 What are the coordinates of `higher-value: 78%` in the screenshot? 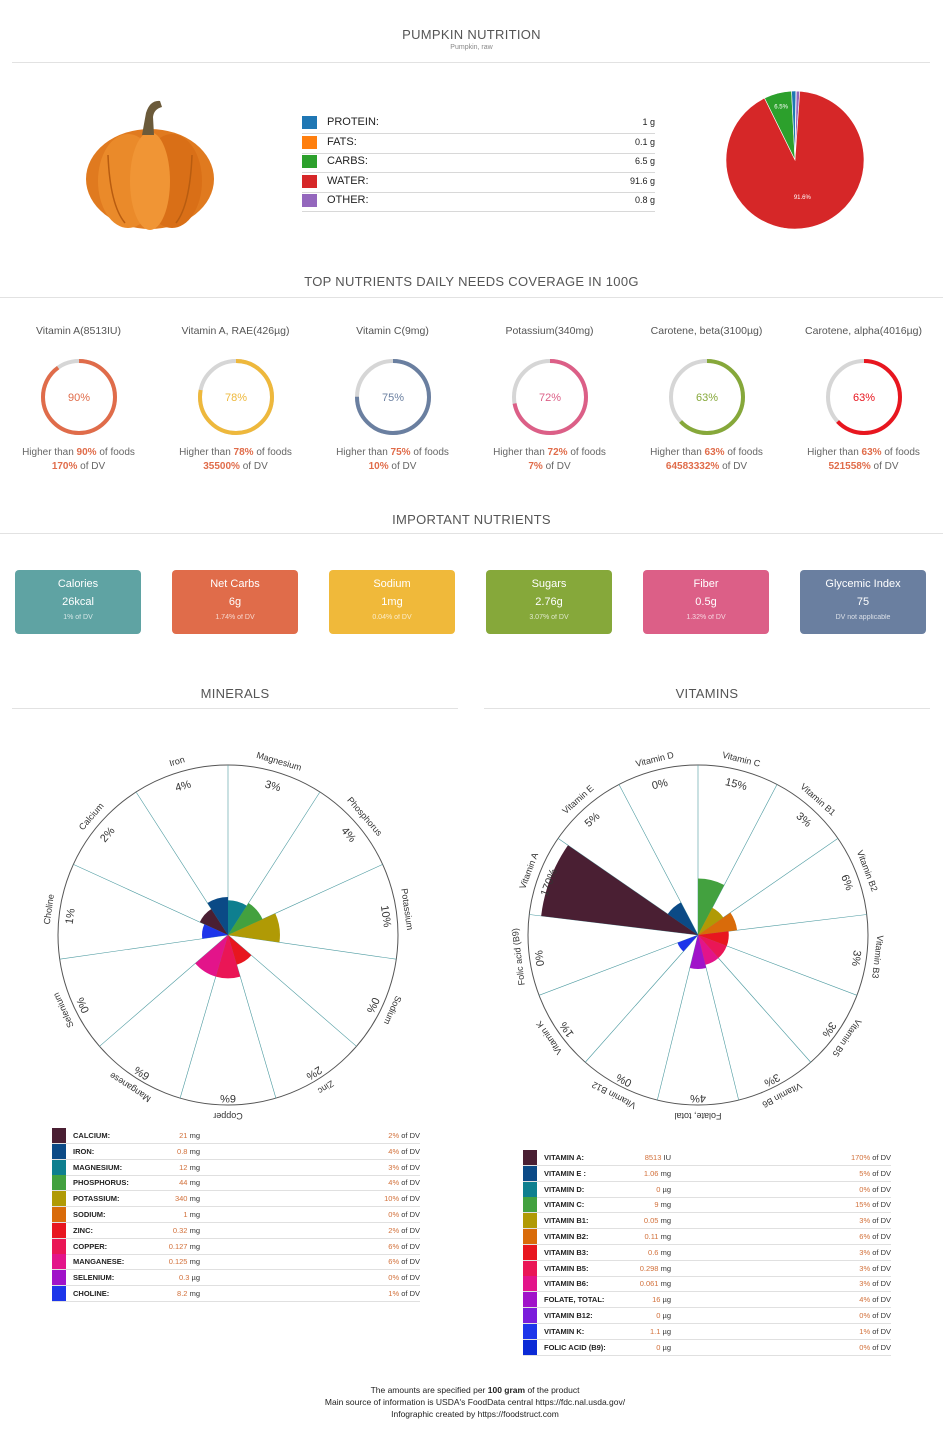 It's located at (243, 452).